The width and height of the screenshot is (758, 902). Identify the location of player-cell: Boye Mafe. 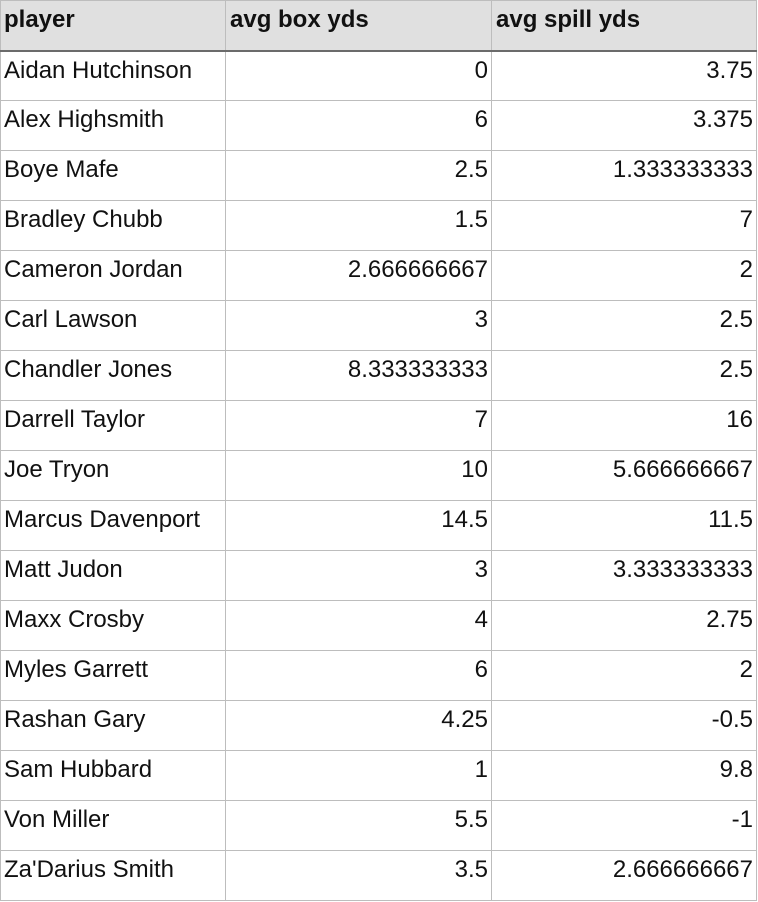
(113, 175).